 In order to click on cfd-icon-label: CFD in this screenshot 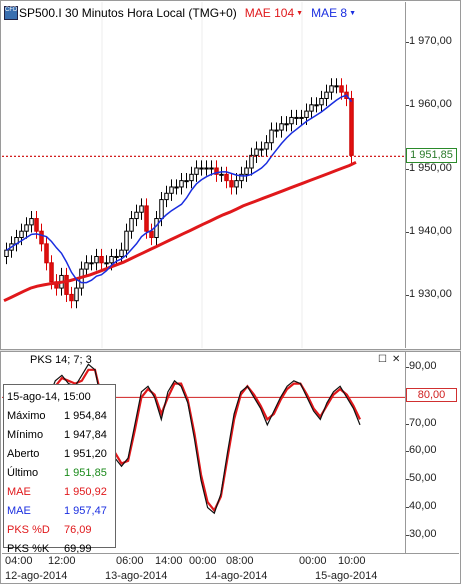, I will do `click(11, 10)`.